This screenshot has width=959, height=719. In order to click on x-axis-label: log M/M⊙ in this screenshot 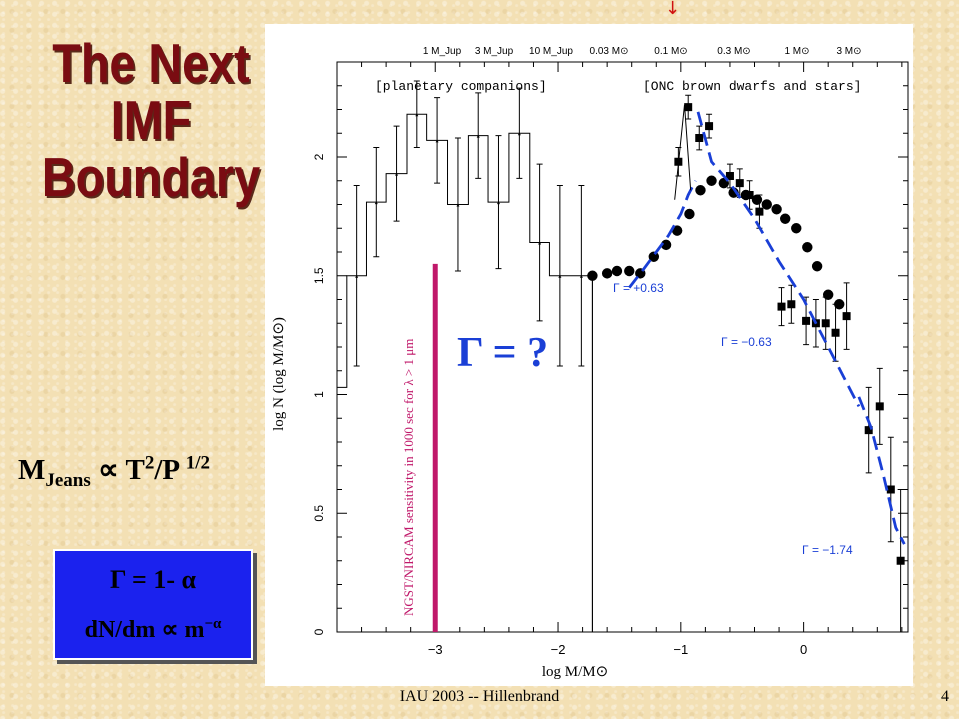, I will do `click(575, 672)`.